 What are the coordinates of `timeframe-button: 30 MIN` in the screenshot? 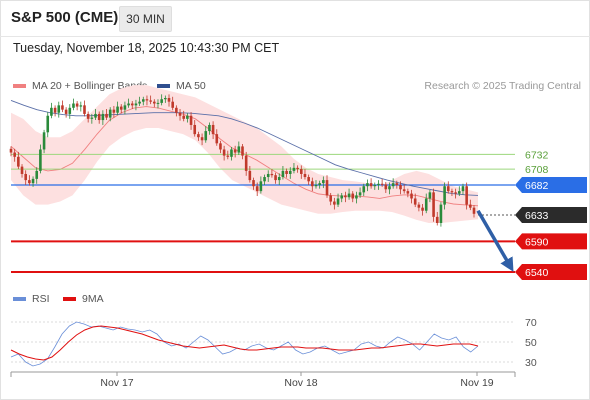 It's located at (145, 19).